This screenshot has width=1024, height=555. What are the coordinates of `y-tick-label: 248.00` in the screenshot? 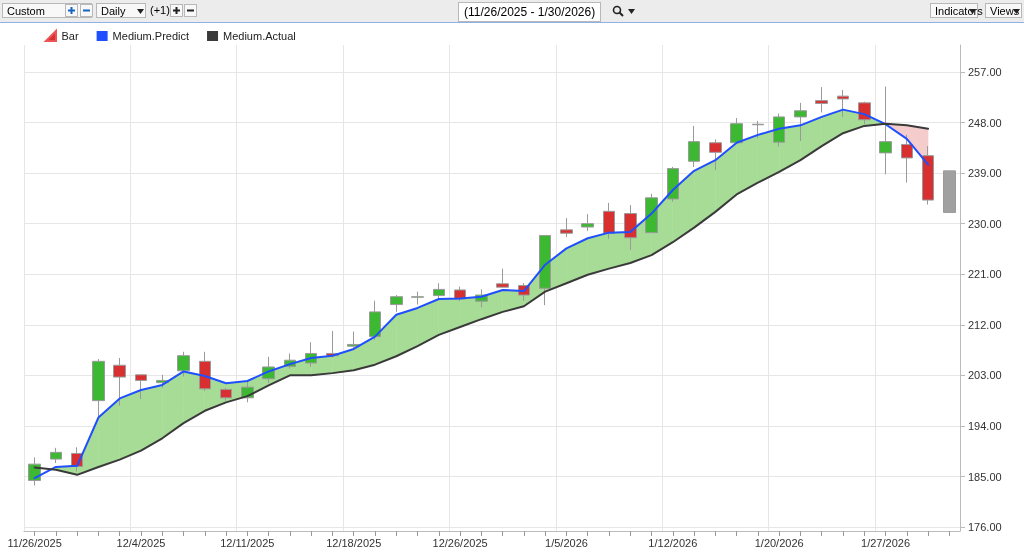 It's located at (985, 122).